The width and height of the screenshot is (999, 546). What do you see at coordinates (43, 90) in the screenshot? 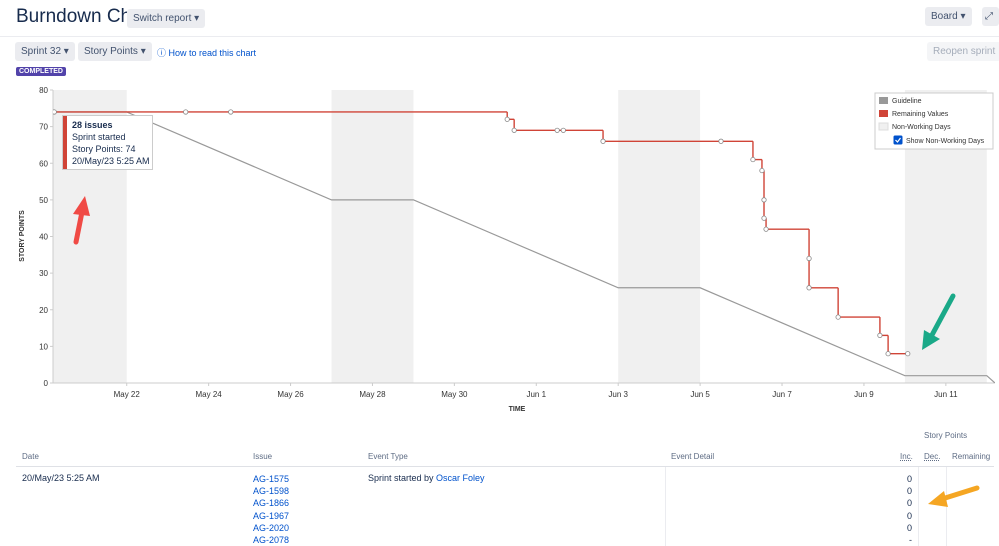
I see `y-tick-label: 80` at bounding box center [43, 90].